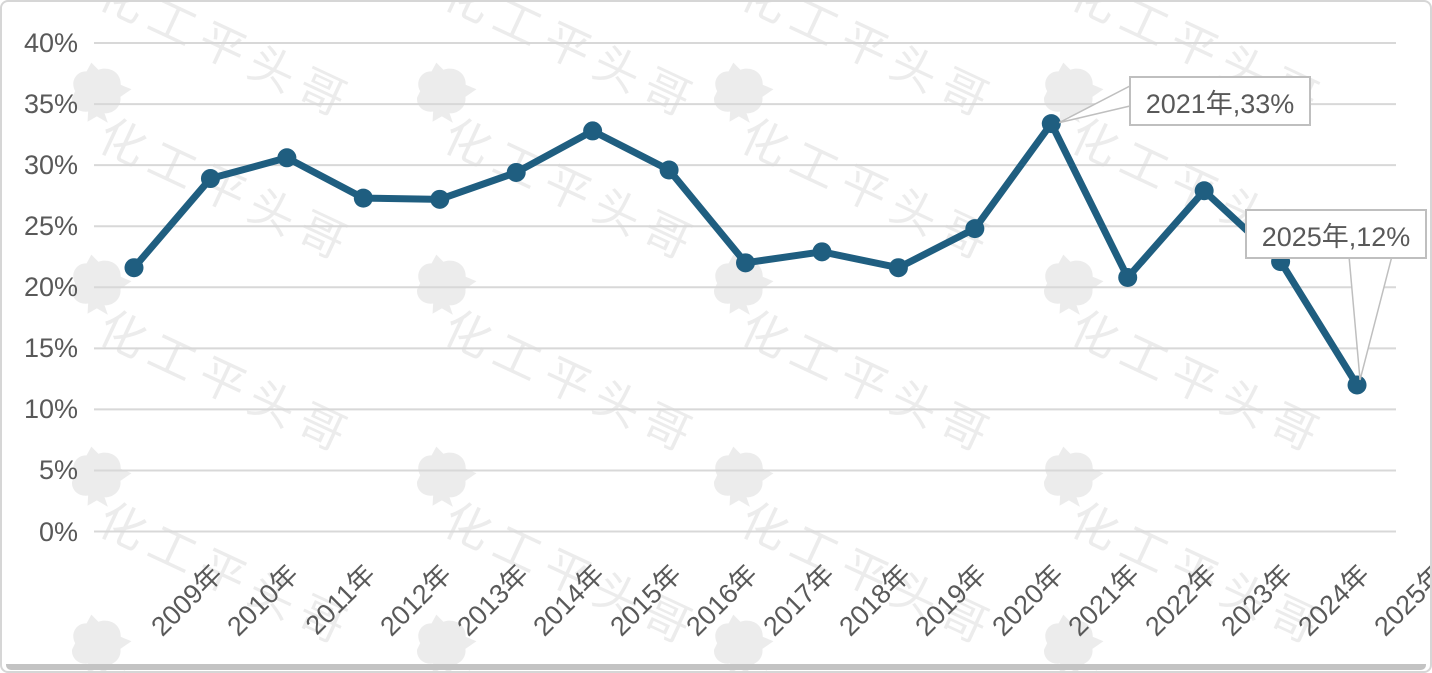 The width and height of the screenshot is (1432, 673). What do you see at coordinates (363, 198) in the screenshot?
I see `data-point-2012年` at bounding box center [363, 198].